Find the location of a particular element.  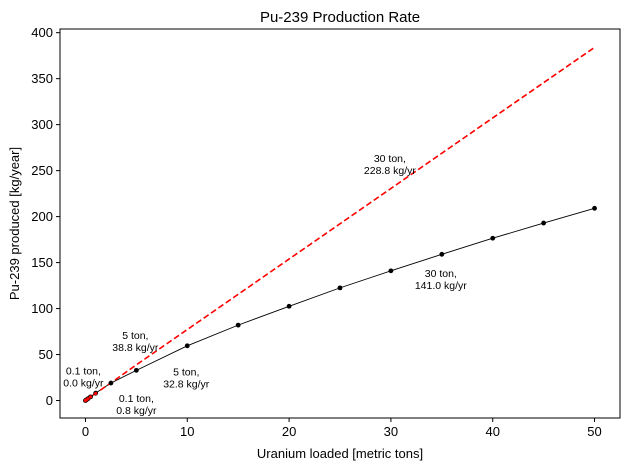

annotation-line-2: 0.8 kg/yr is located at coordinates (136, 411).